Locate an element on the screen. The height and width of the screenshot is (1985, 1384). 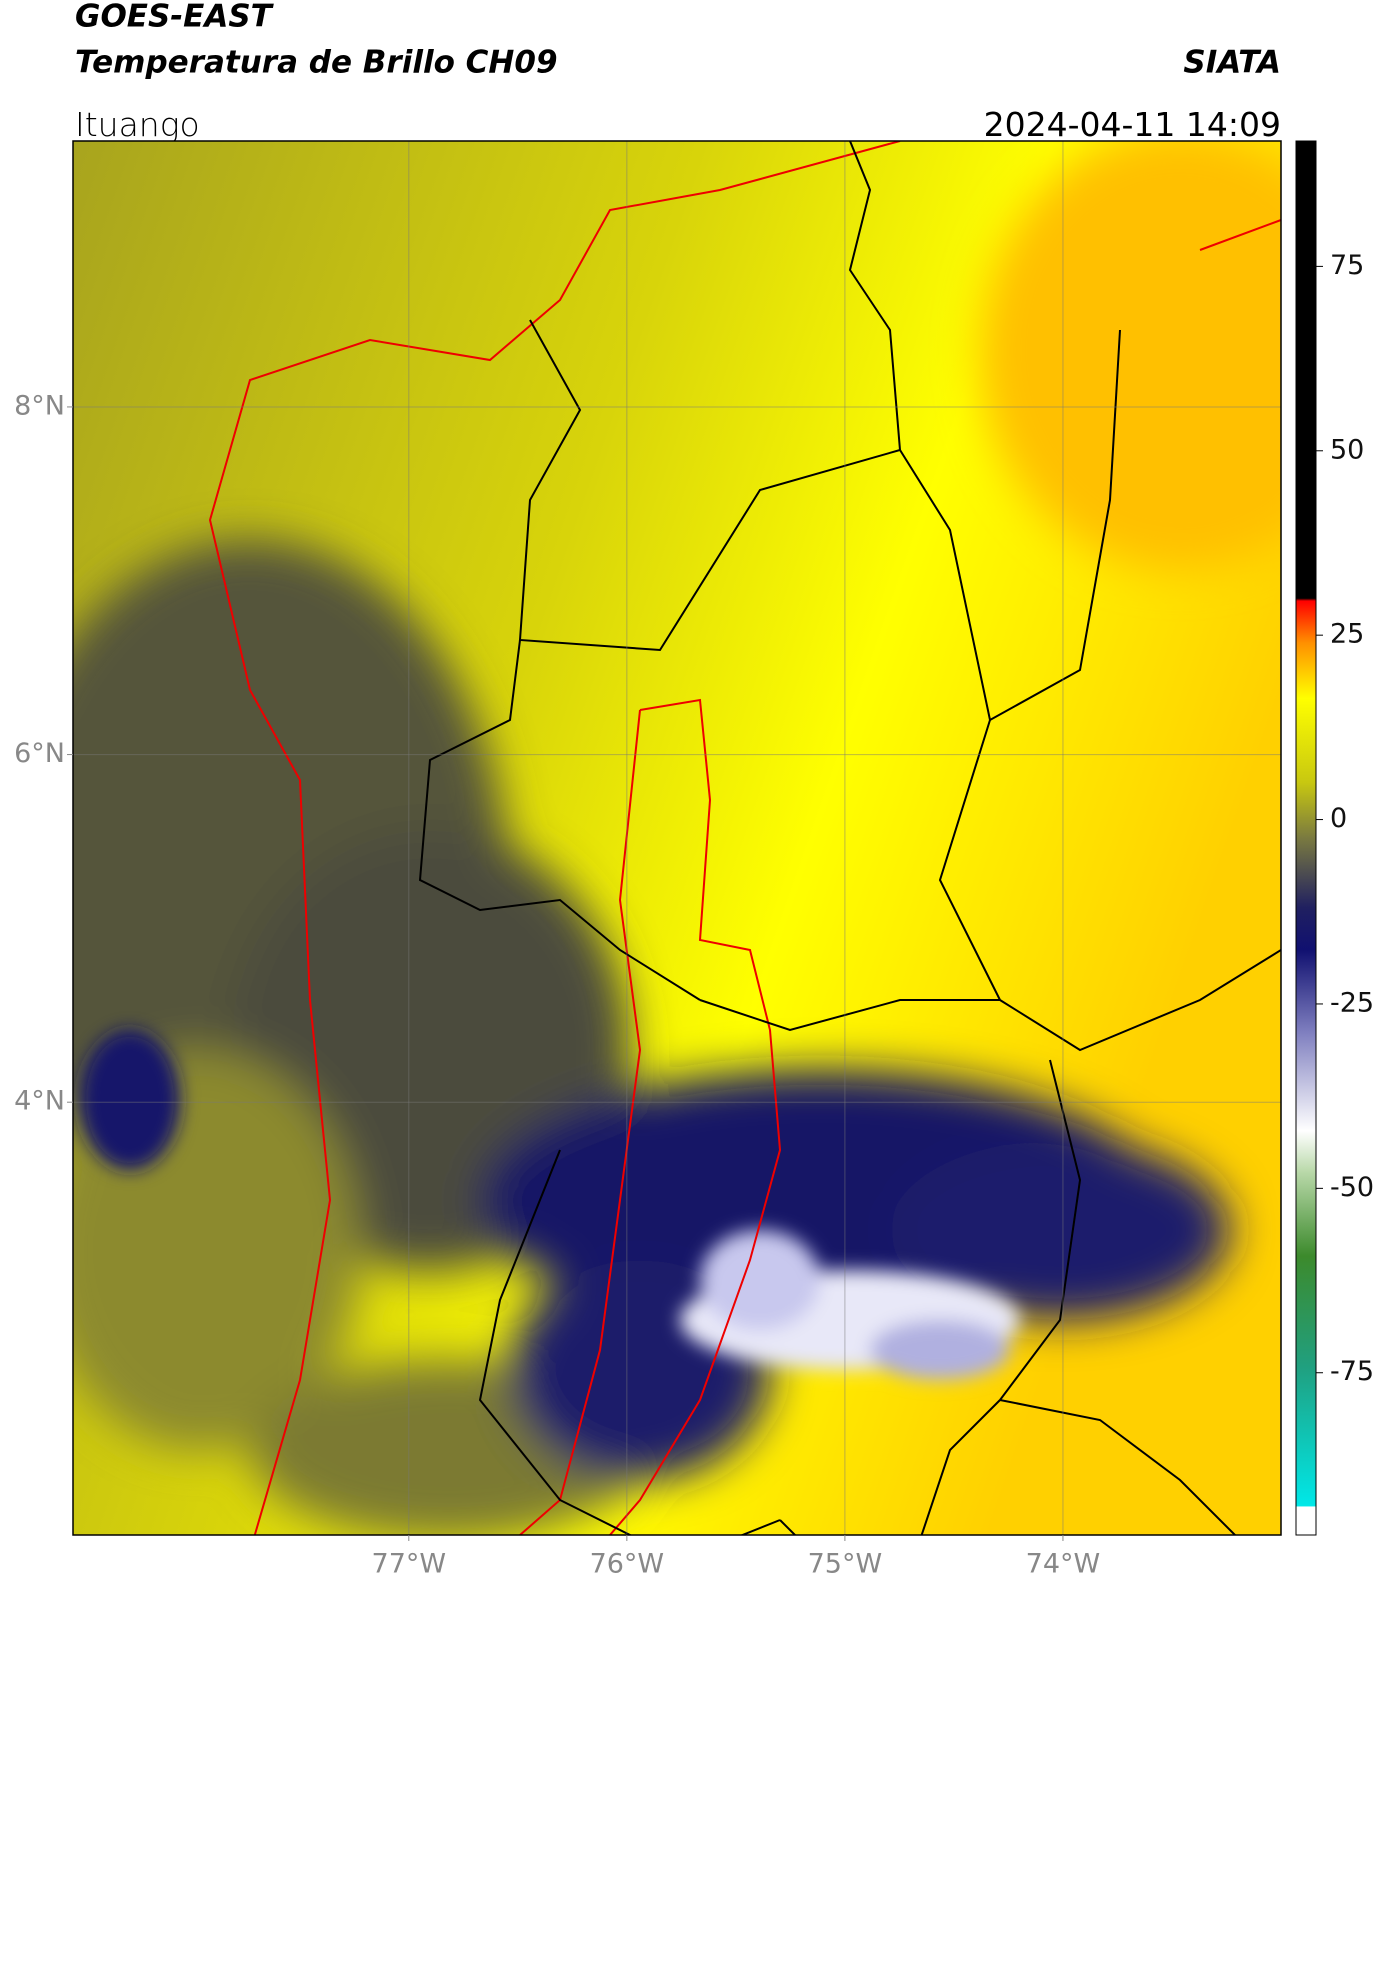
colorbar-label: 50 is located at coordinates (1347, 449).